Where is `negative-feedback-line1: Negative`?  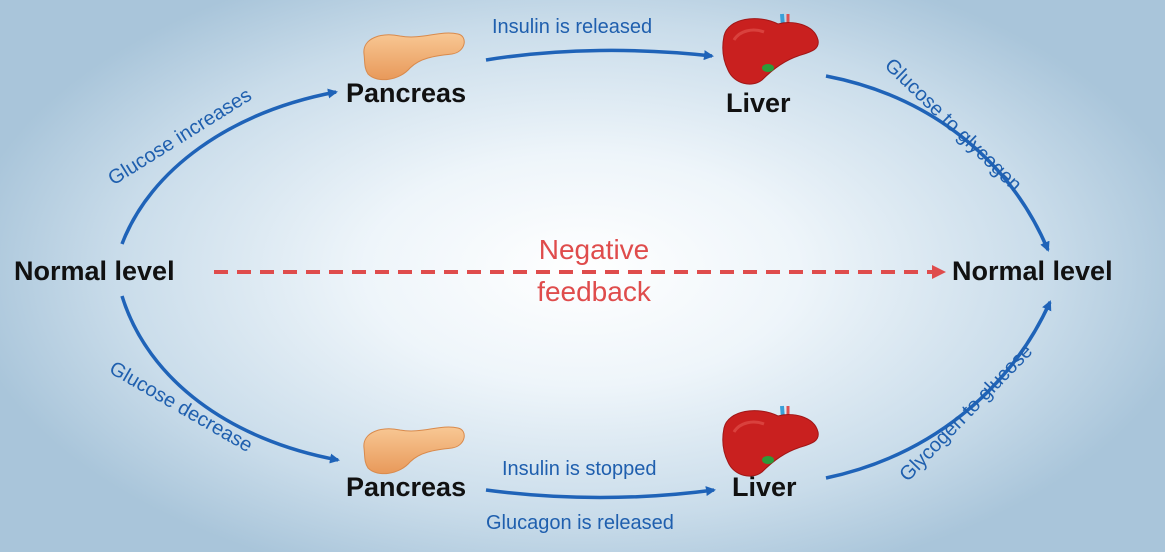
negative-feedback-line1: Negative is located at coordinates (594, 249).